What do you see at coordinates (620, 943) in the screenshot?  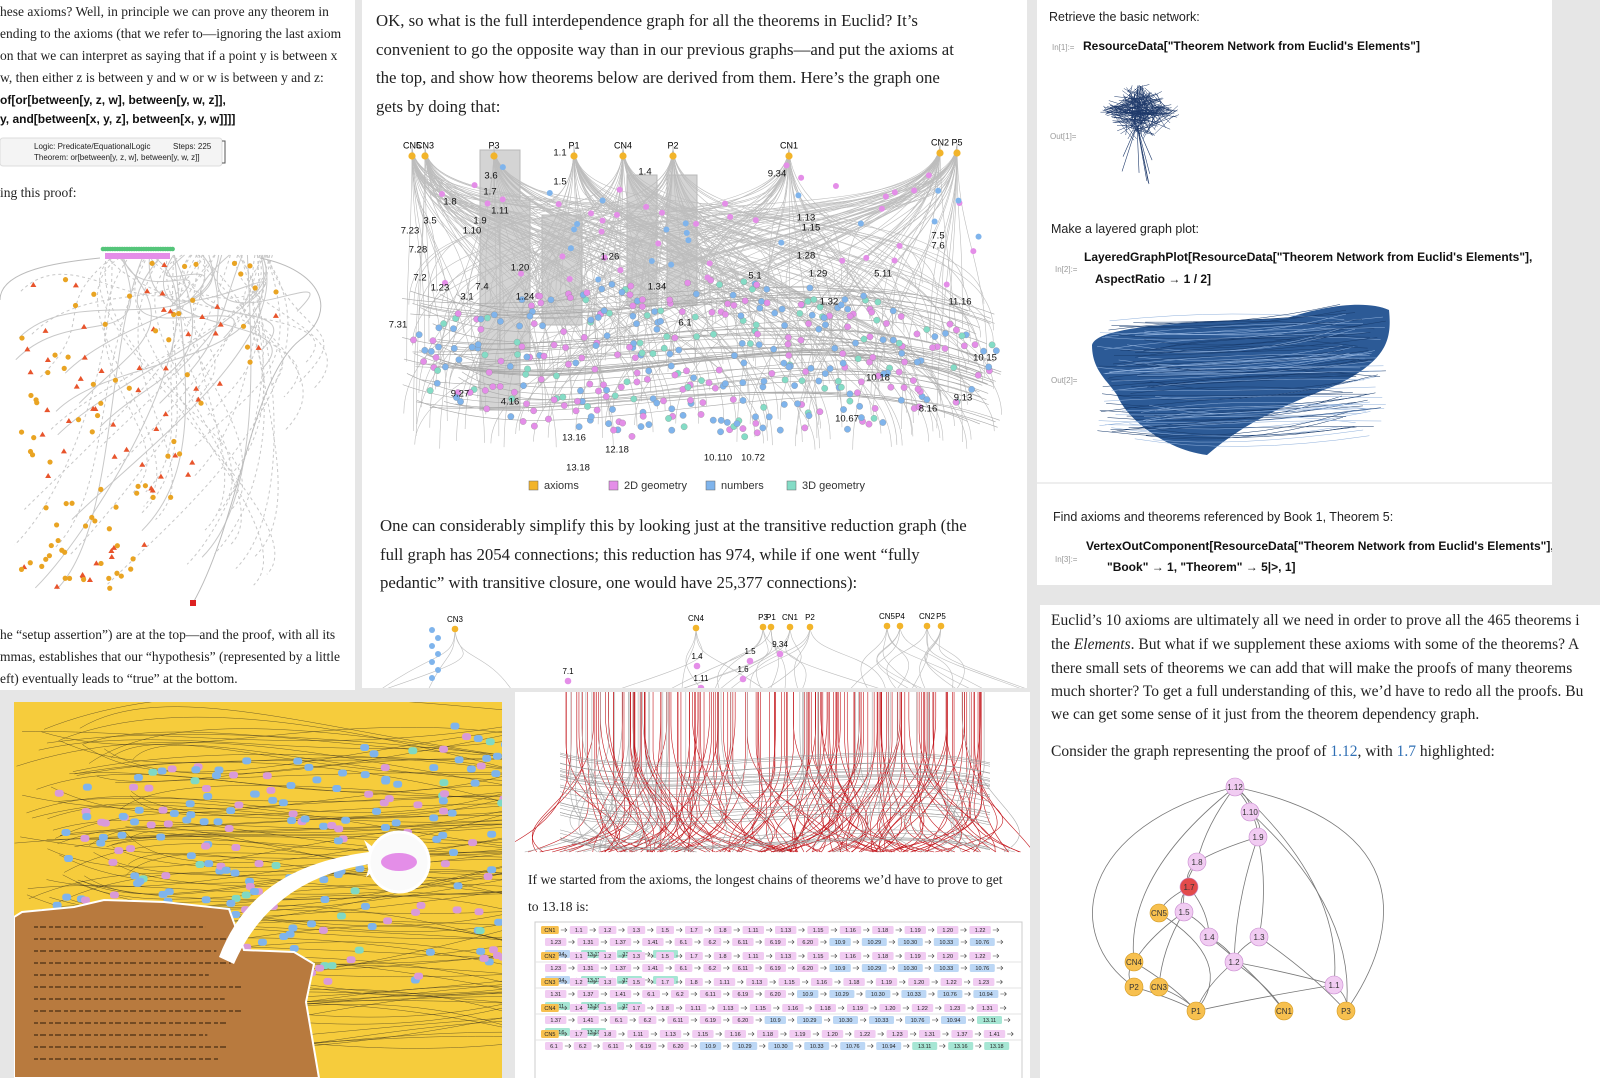 I see `chain-label: 1.37` at bounding box center [620, 943].